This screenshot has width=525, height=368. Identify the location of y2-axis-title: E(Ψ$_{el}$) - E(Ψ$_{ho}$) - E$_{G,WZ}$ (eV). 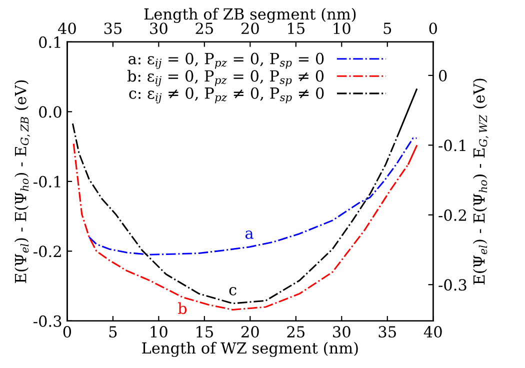
(480, 181).